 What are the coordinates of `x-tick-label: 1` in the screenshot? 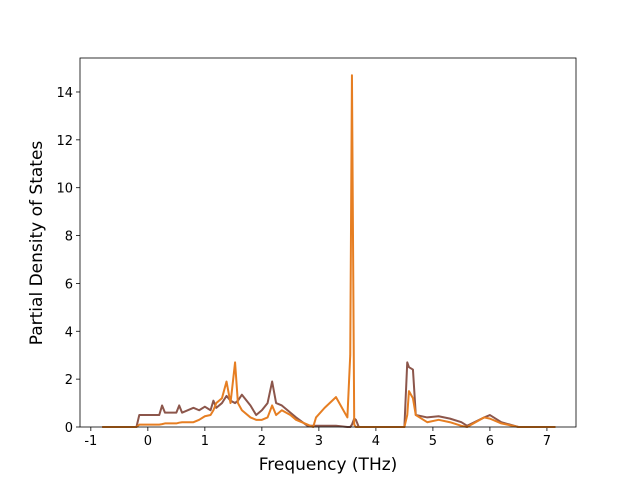 It's located at (205, 441).